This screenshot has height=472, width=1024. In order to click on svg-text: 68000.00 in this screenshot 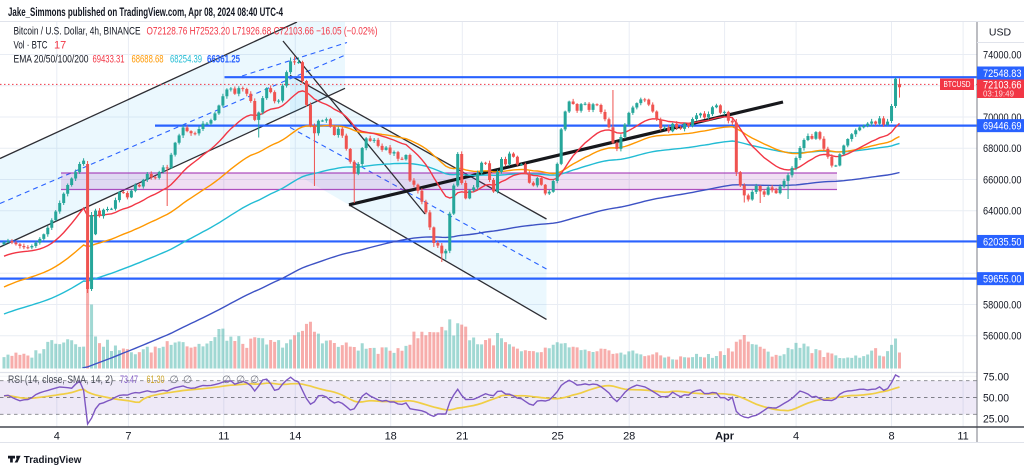, I will do `click(1002, 149)`.